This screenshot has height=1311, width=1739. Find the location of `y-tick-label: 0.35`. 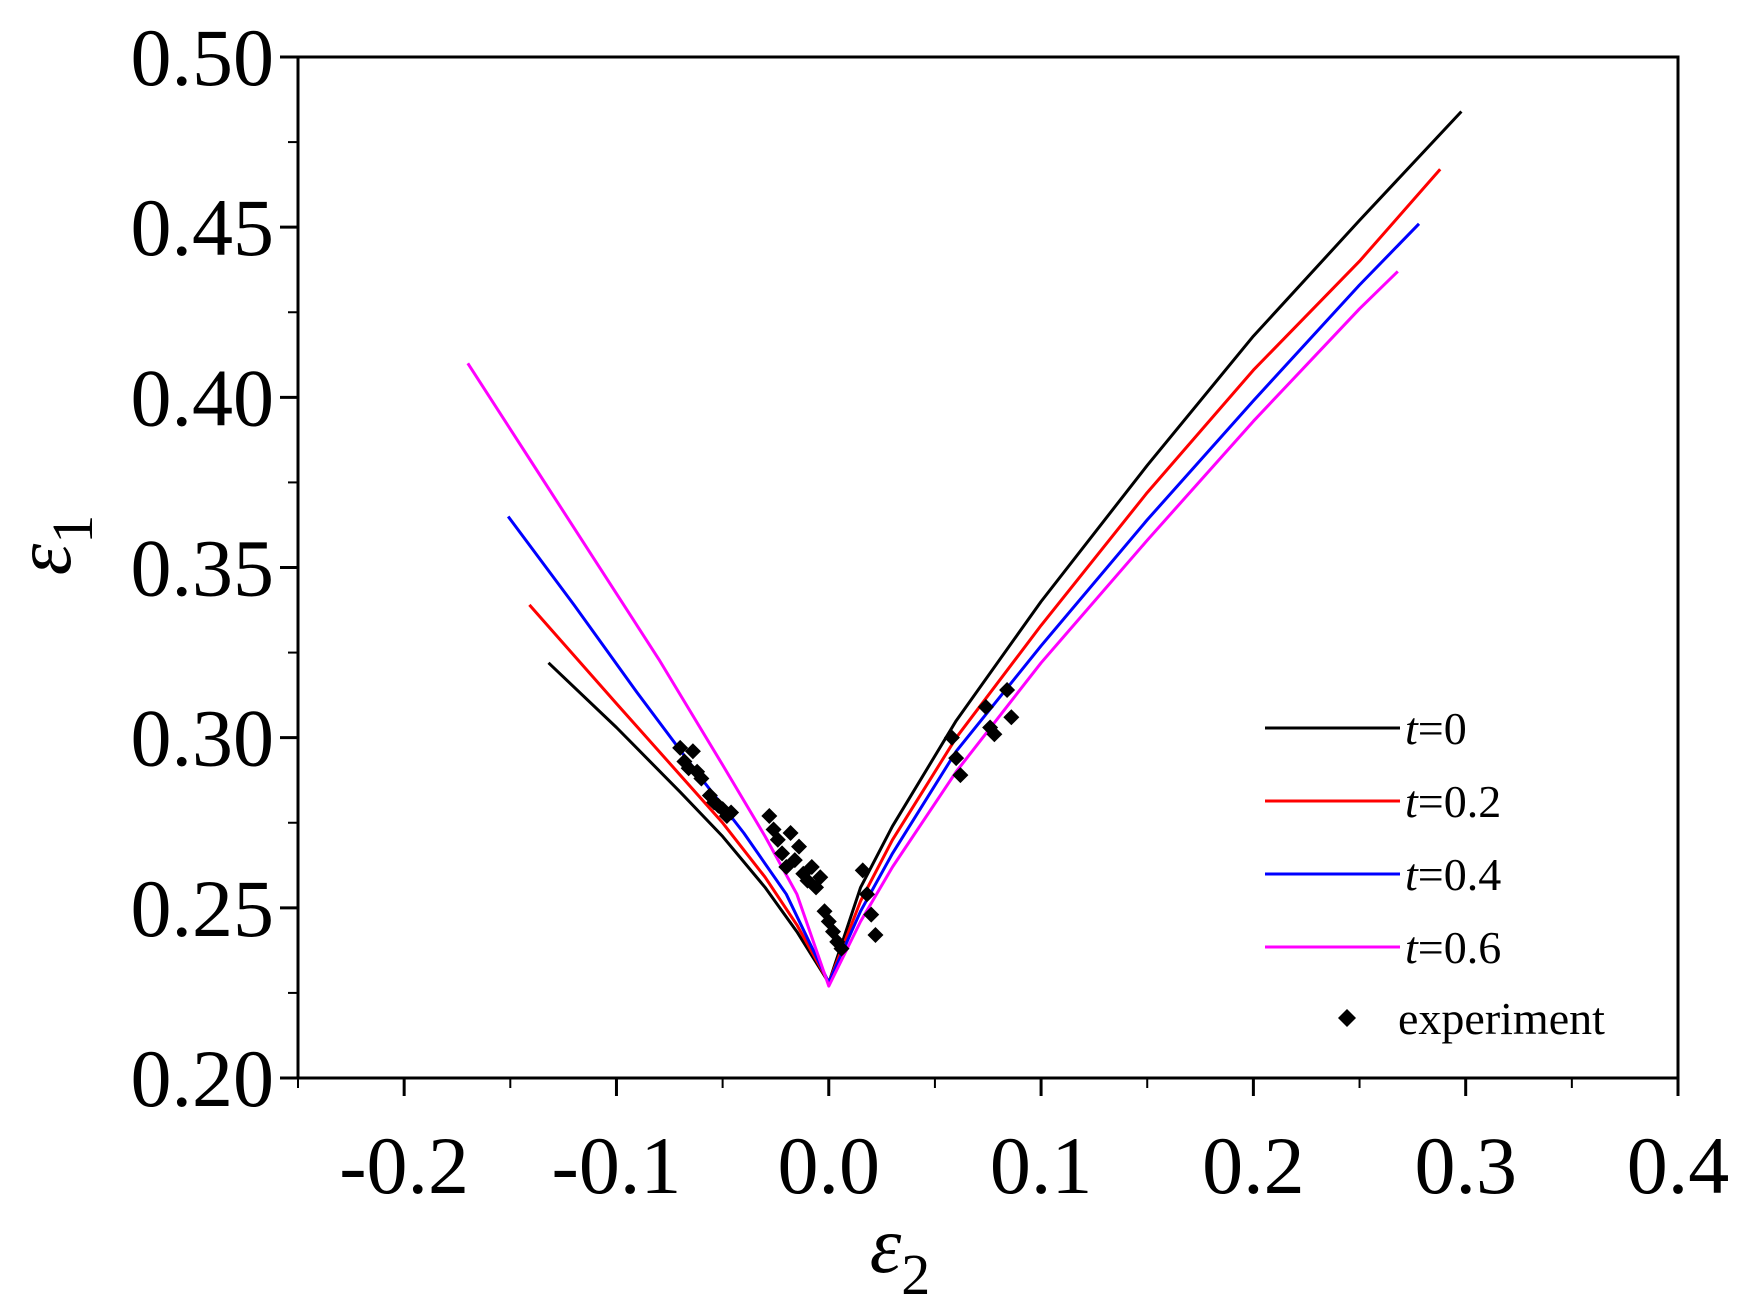

y-tick-label: 0.35 is located at coordinates (203, 568).